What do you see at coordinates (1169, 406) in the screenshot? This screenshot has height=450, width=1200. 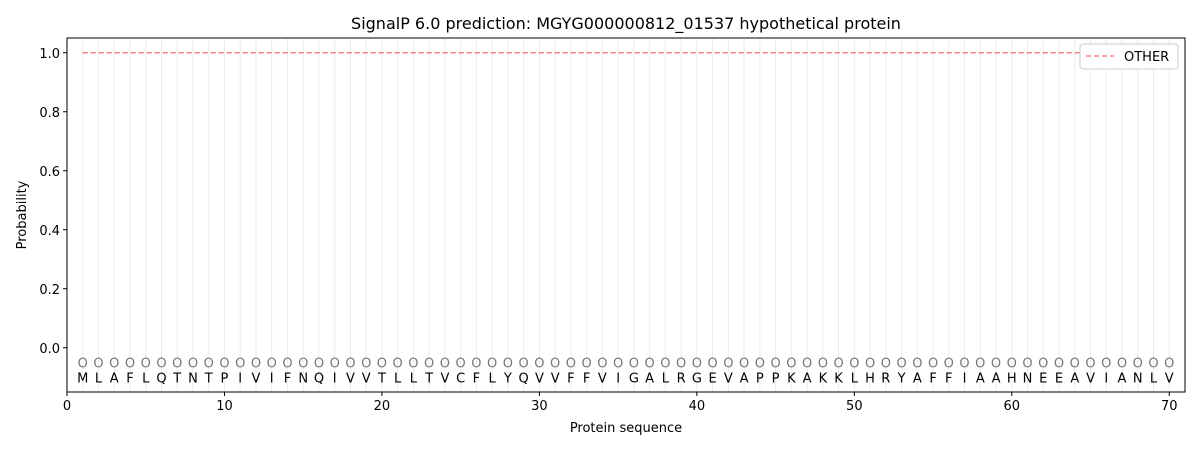 I see `x-tick-label: 70` at bounding box center [1169, 406].